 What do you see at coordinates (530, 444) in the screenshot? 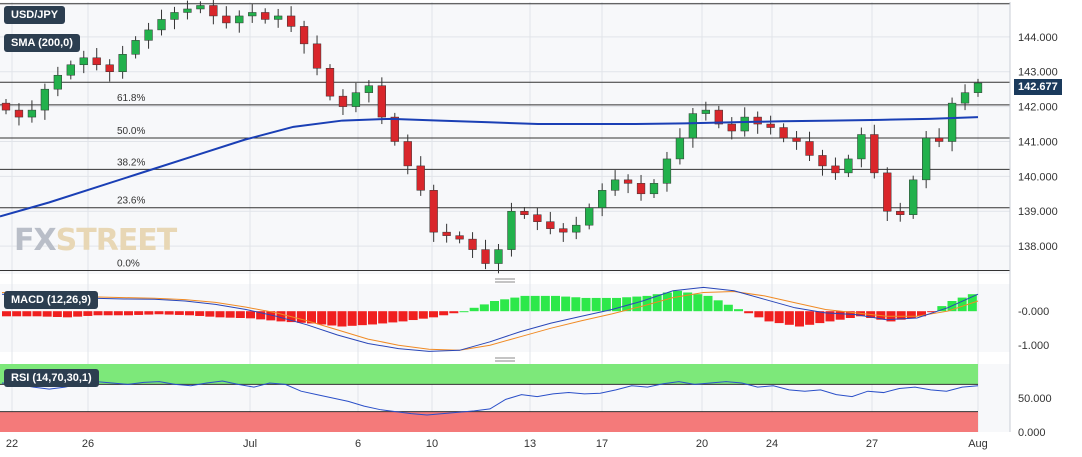
I see `x-tick-label: 13` at bounding box center [530, 444].